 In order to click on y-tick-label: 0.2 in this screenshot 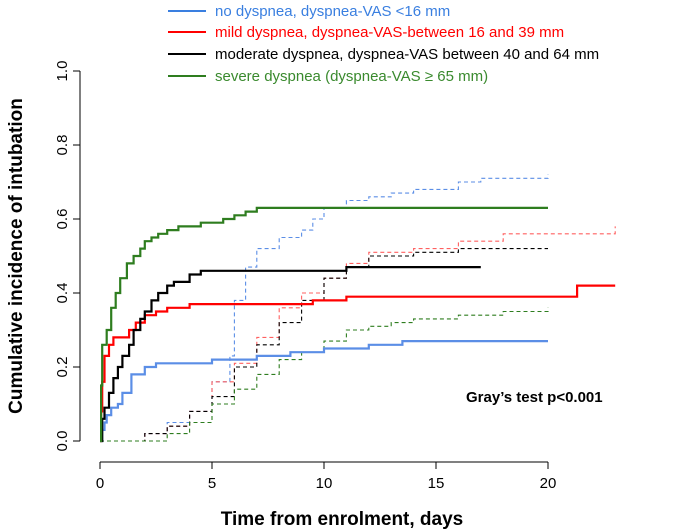, I will do `click(62, 367)`.